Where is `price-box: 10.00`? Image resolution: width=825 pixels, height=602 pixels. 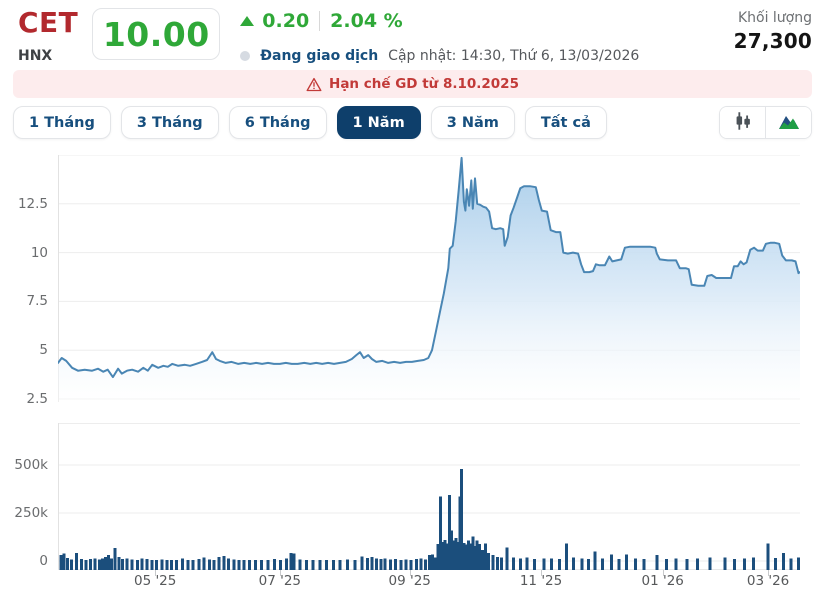 price-box: 10.00 is located at coordinates (156, 34).